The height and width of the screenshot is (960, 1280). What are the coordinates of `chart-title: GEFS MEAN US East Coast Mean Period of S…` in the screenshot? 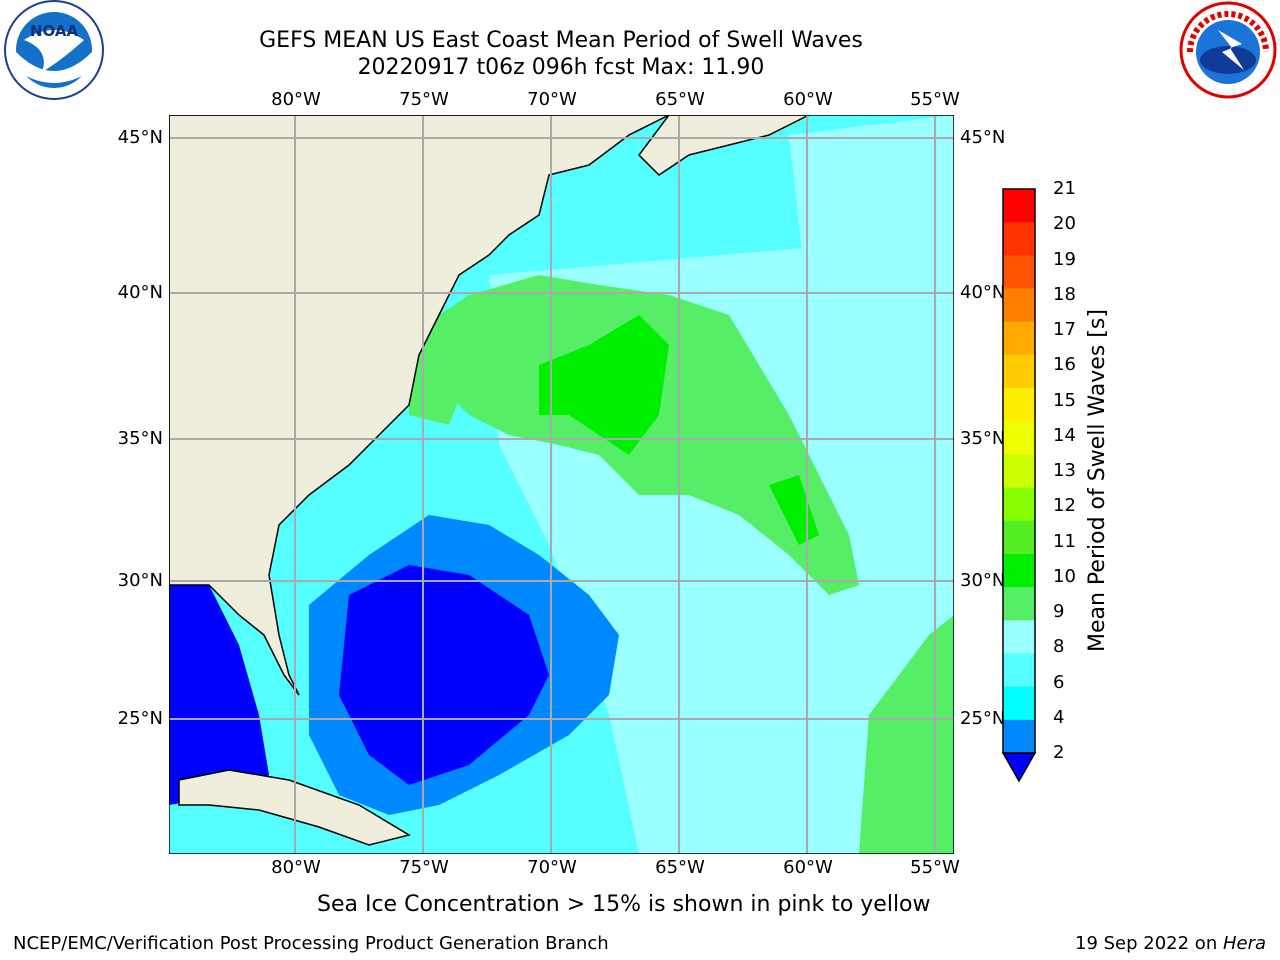 It's located at (561, 40).